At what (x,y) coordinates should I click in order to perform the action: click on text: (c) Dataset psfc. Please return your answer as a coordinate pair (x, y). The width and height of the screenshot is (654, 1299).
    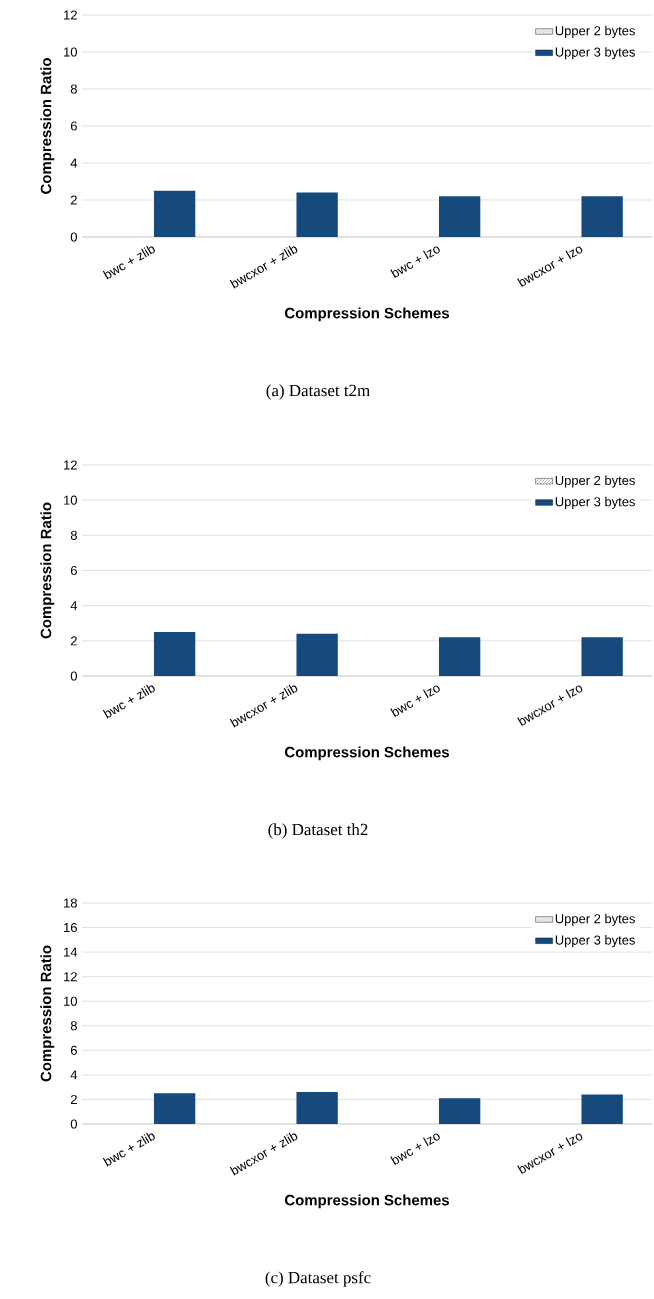
    Looking at the image, I should click on (318, 1279).